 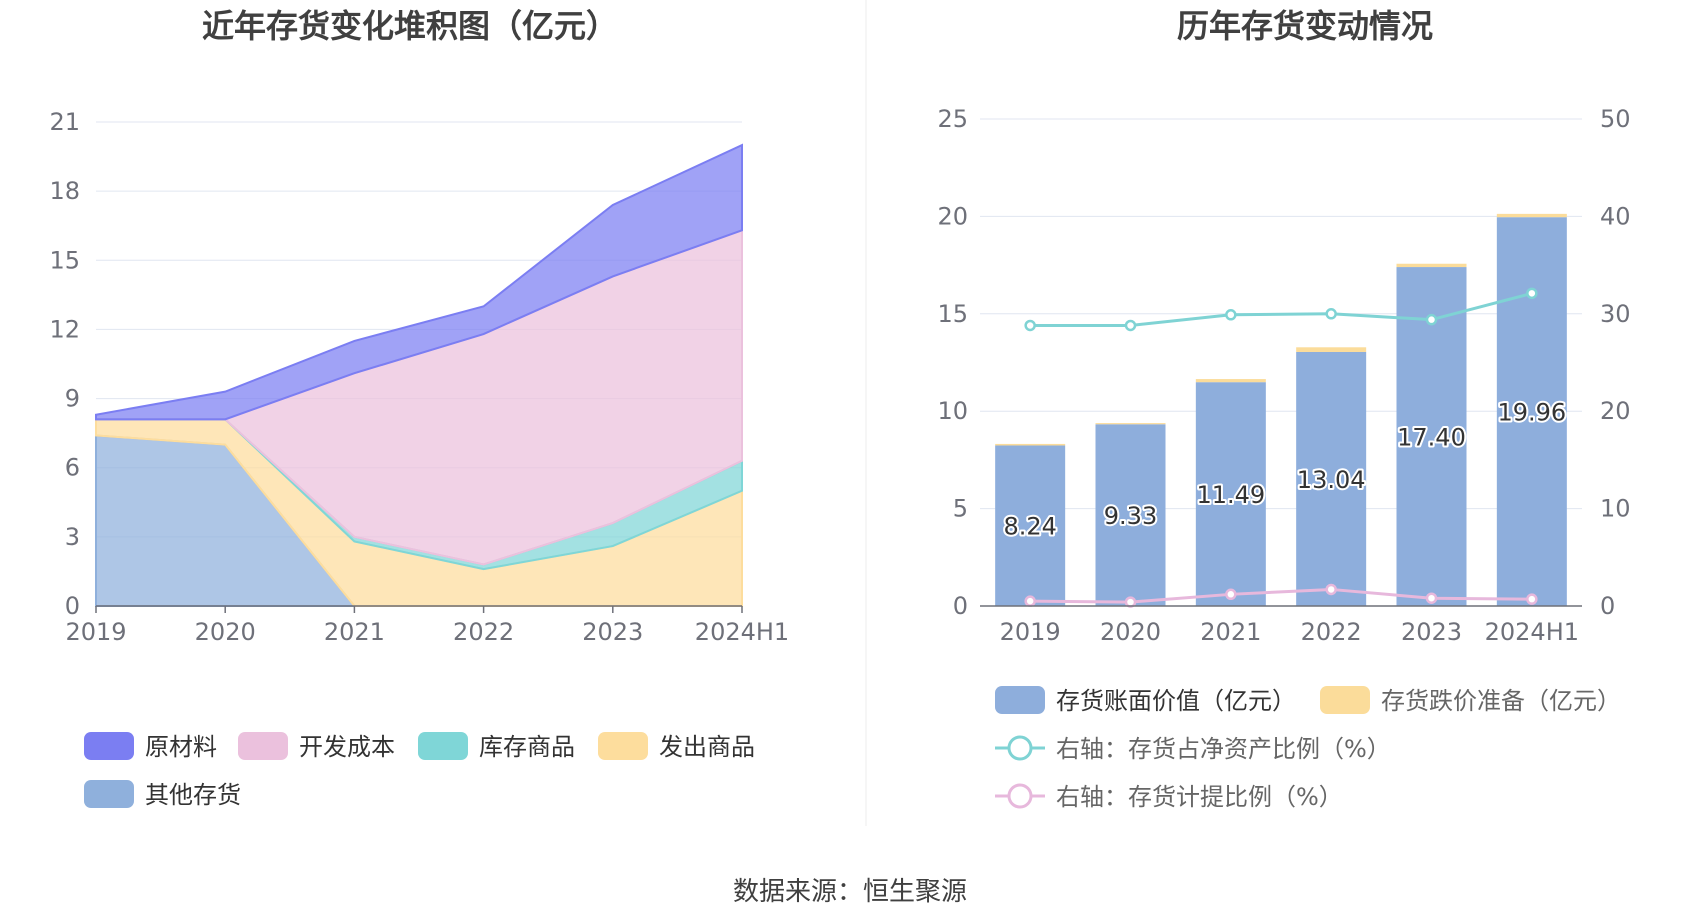 I want to click on legend-label-1: 发出商品, so click(x=707, y=747).